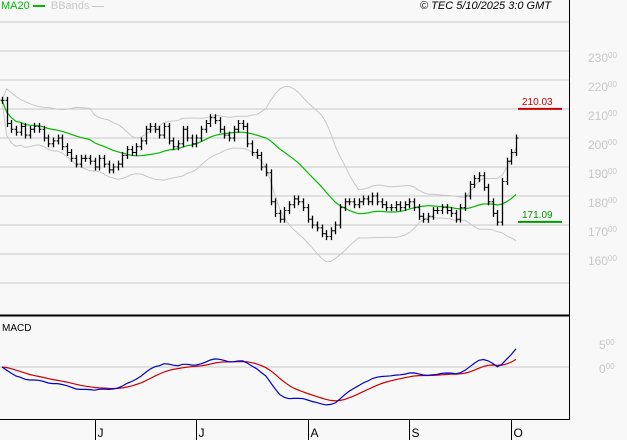  What do you see at coordinates (602, 232) in the screenshot?
I see `y-tick-label: 17000` at bounding box center [602, 232].